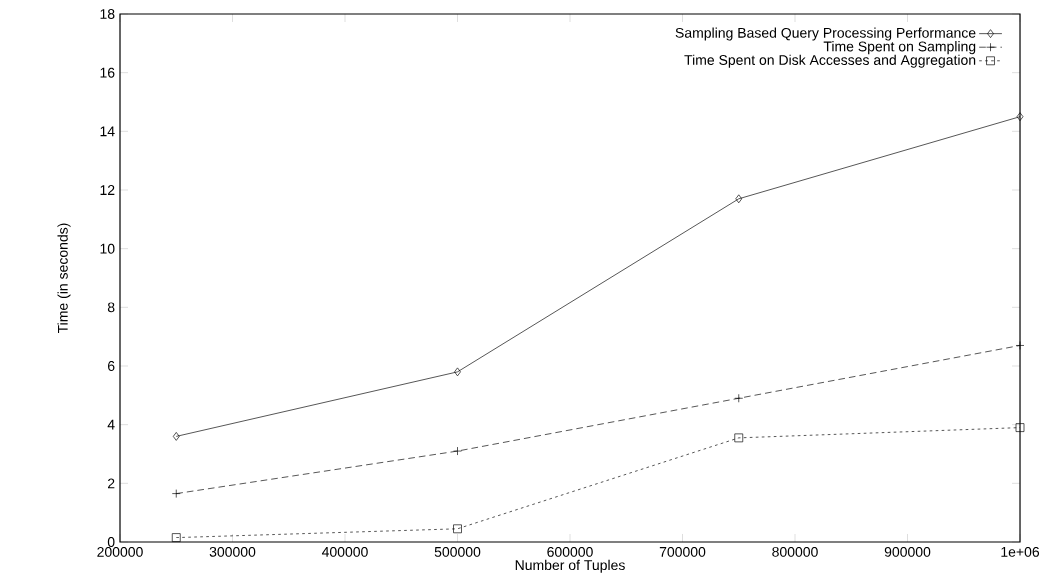 Image resolution: width=1055 pixels, height=586 pixels. Describe the element at coordinates (107, 72) in the screenshot. I see `y-tick-label: 16` at that location.